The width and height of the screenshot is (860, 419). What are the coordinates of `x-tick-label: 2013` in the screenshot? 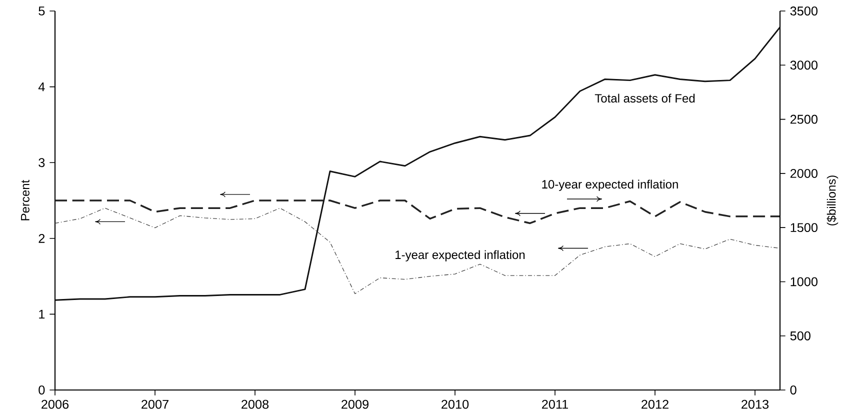 It's located at (755, 404).